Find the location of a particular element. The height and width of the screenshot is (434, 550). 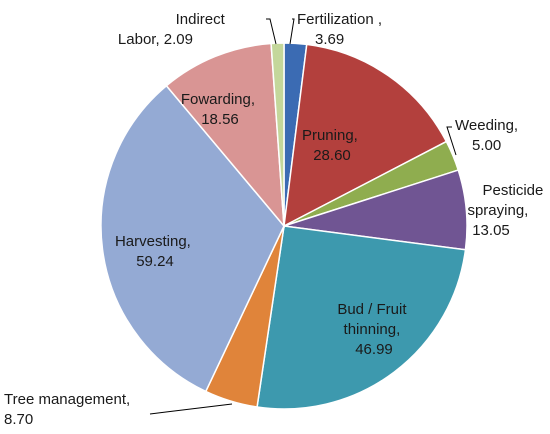

leader-weeding is located at coordinates (451, 141).